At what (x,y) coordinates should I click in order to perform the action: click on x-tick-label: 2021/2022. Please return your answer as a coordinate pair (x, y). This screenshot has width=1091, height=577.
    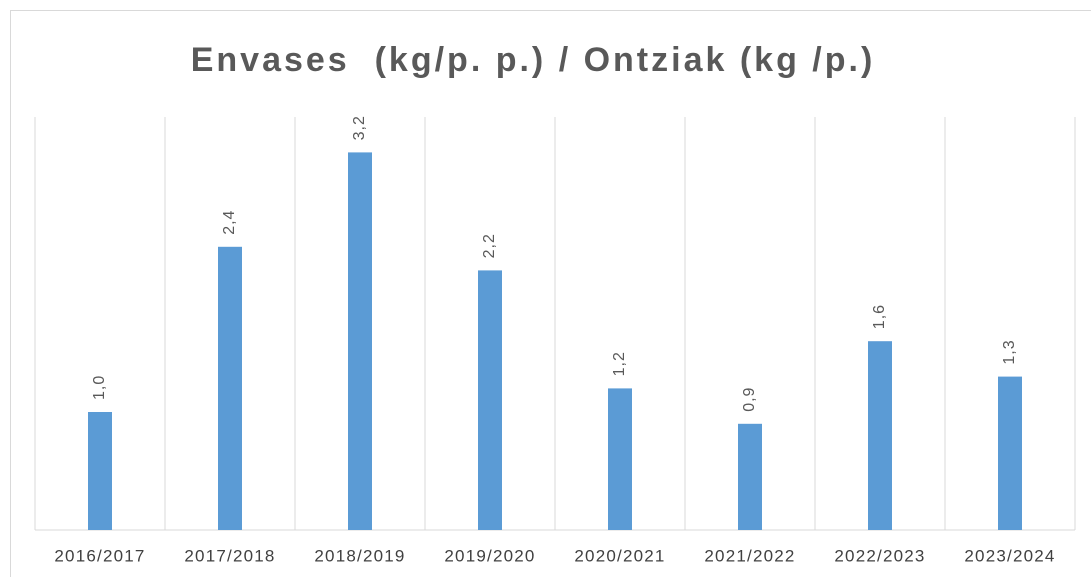
    Looking at the image, I should click on (749, 555).